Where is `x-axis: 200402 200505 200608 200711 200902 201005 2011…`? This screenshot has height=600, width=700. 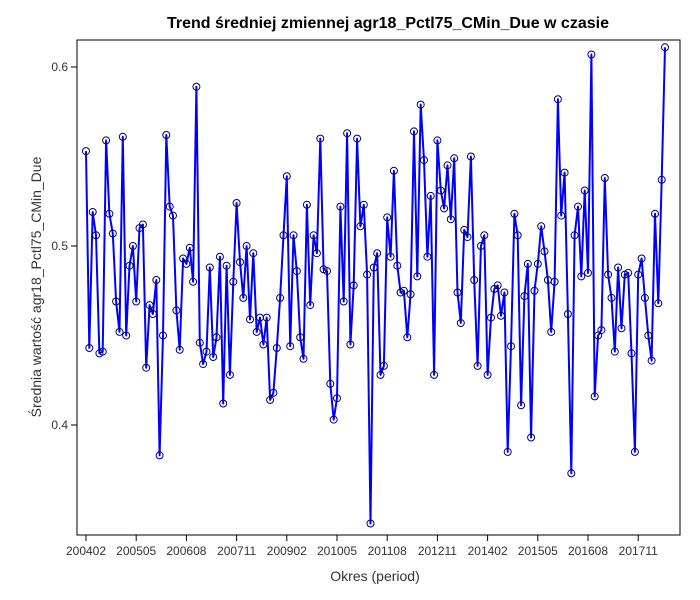
x-axis: 200402 200505 200608 200711 200902 201005 2011… is located at coordinates (362, 546).